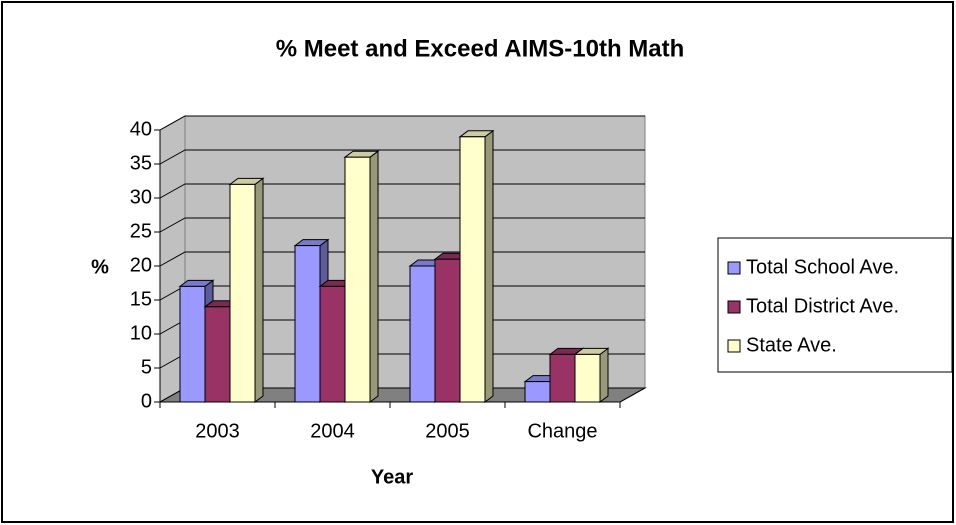 This screenshot has height=525, width=956. Describe the element at coordinates (141, 333) in the screenshot. I see `y-tick-label: 10` at that location.